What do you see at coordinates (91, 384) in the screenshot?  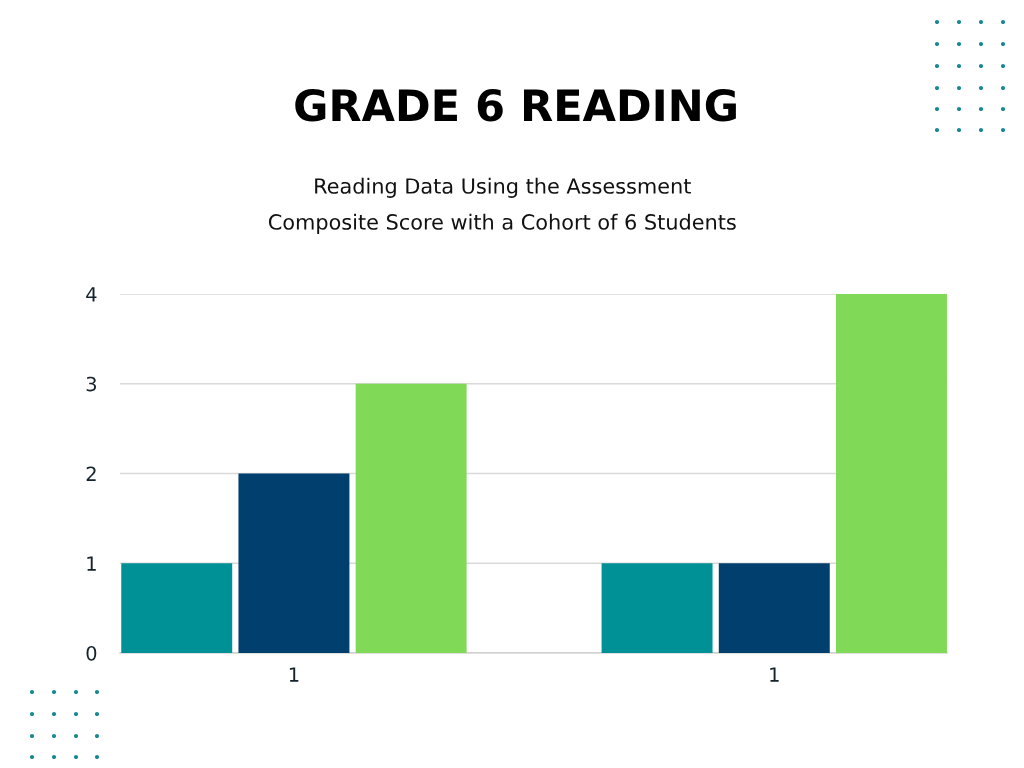 I see `y-tick-label: 3` at bounding box center [91, 384].